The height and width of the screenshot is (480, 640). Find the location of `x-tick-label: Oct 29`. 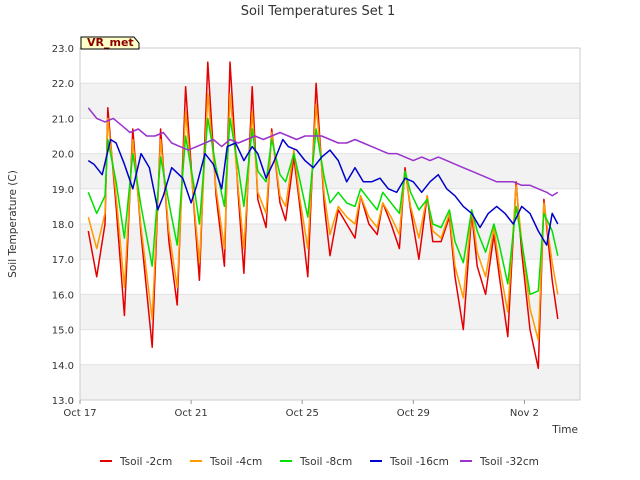

x-tick-label: Oct 29 is located at coordinates (413, 413).